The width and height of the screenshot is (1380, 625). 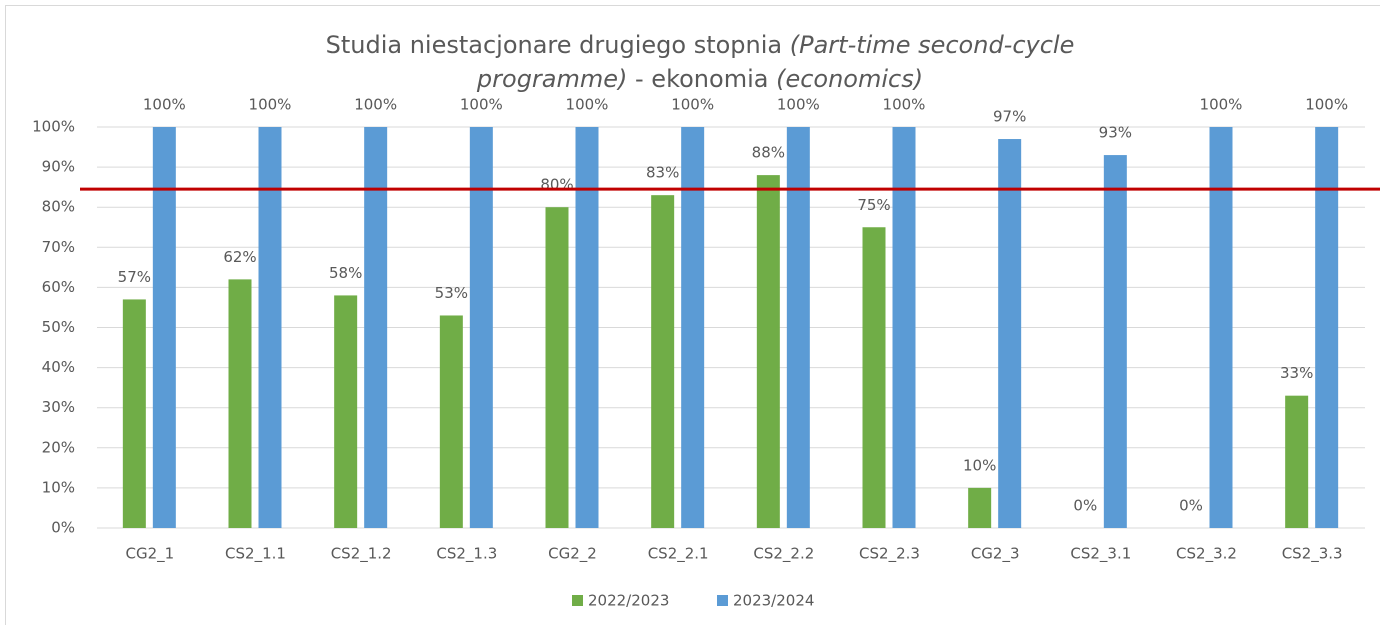 What do you see at coordinates (149, 554) in the screenshot?
I see `x-tick-label: CG2_1` at bounding box center [149, 554].